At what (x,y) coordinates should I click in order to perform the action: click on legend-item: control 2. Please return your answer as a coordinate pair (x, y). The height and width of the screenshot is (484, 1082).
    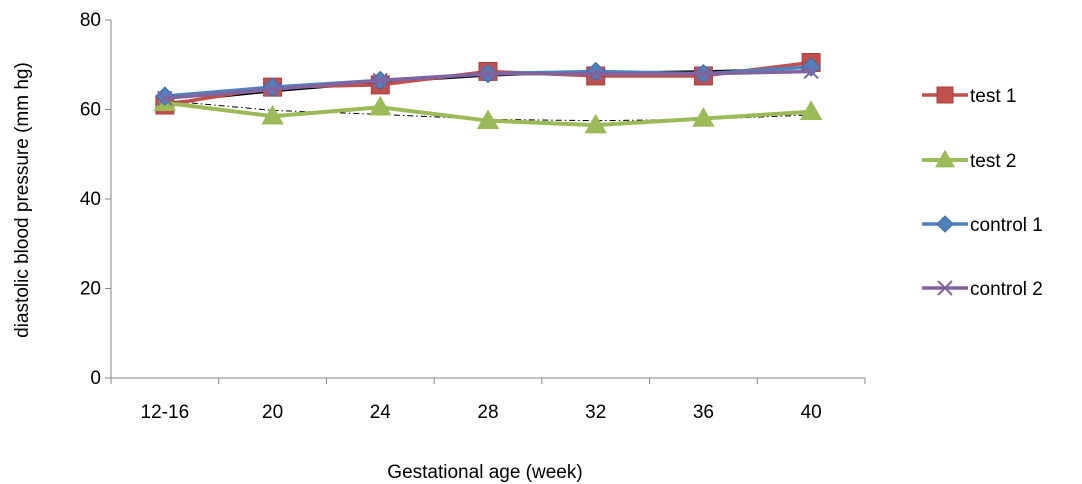
    Looking at the image, I should click on (982, 289).